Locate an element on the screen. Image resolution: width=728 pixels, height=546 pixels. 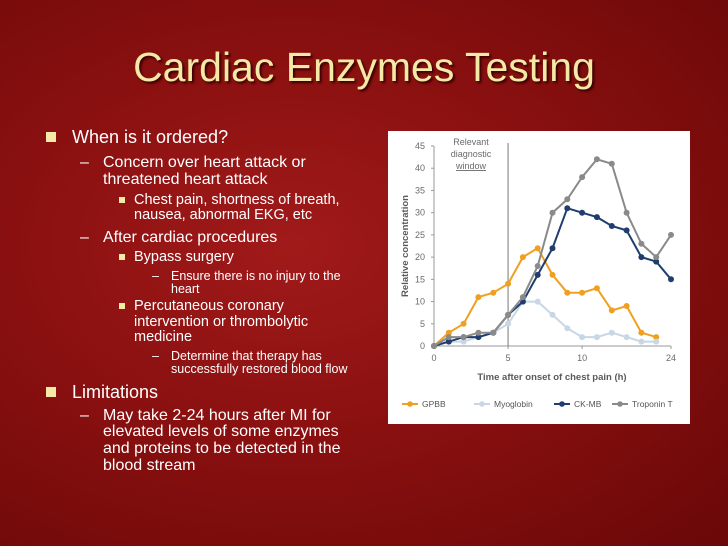
y-tick-label: 35 is located at coordinates (420, 190).